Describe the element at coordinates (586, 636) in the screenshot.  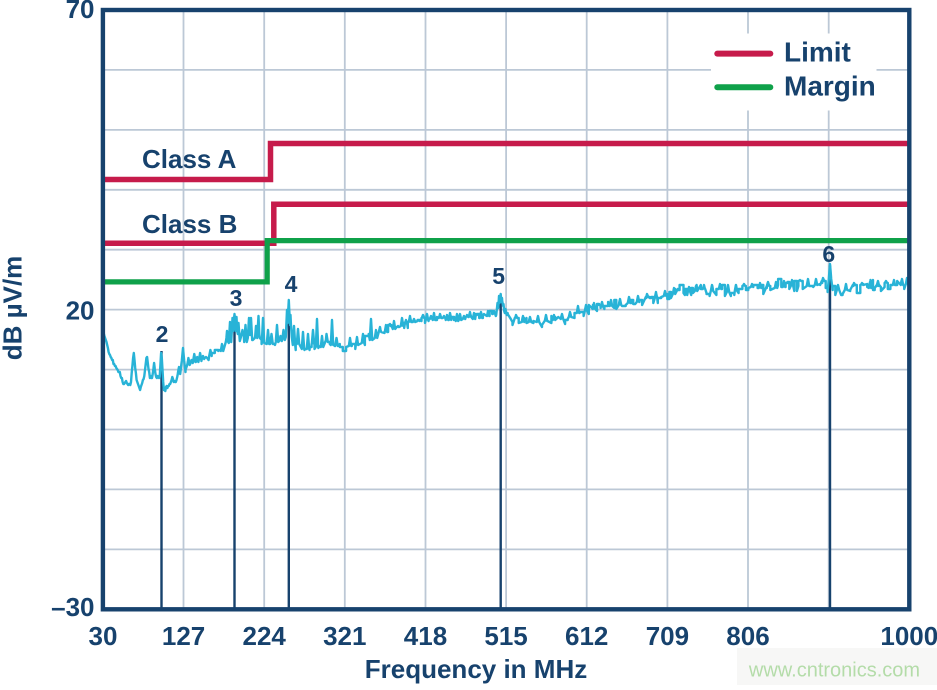
I see `svg-text: 612` at that location.